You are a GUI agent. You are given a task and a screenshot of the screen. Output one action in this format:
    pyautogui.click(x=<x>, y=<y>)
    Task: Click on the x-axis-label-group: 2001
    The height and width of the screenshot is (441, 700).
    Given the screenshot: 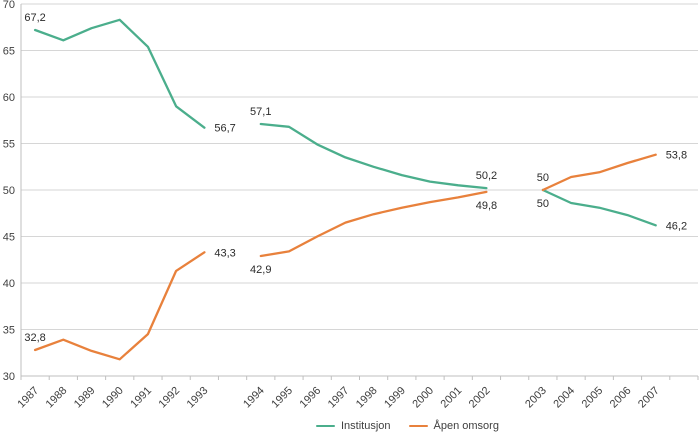 What is the action you would take?
    pyautogui.click(x=452, y=398)
    